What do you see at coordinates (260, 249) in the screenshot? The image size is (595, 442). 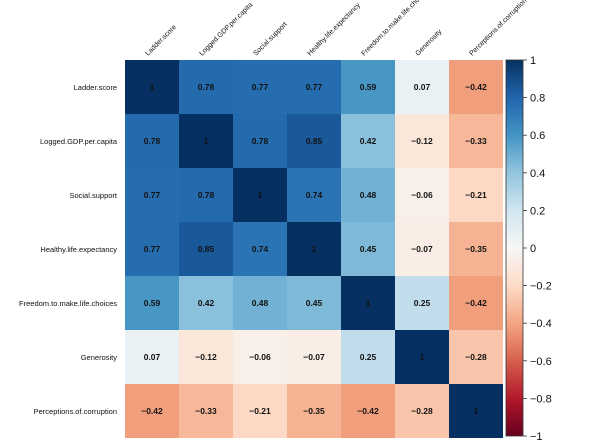 I see `cell-value-label: 0.74` at bounding box center [260, 249].